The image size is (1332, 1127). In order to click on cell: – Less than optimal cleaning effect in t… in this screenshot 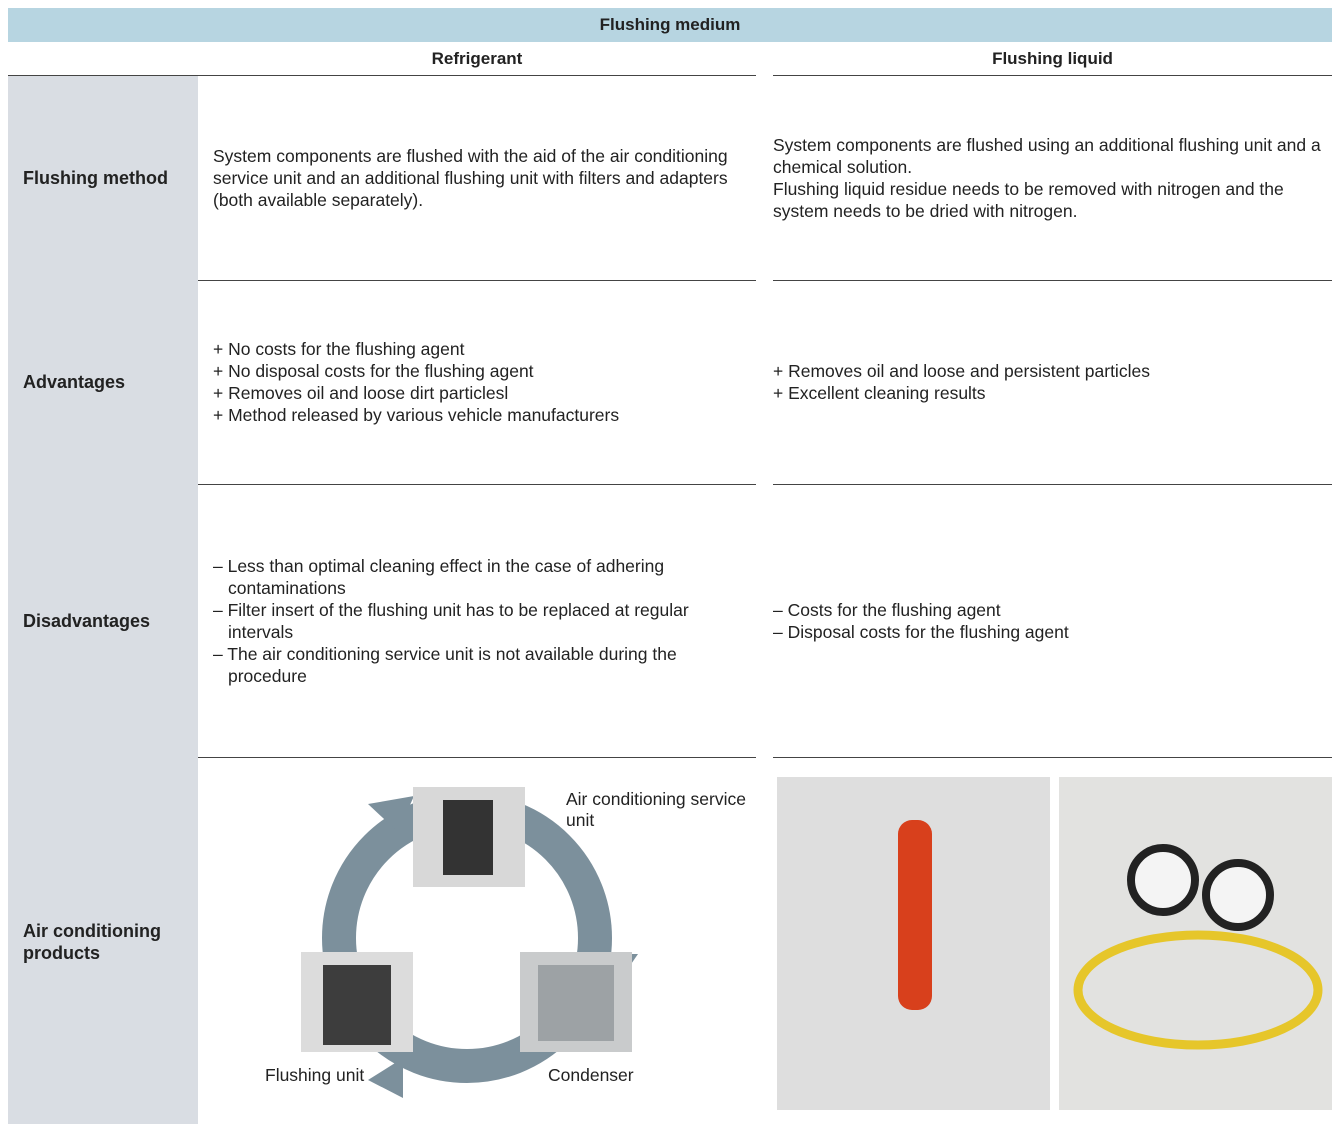, I will do `click(478, 620)`.